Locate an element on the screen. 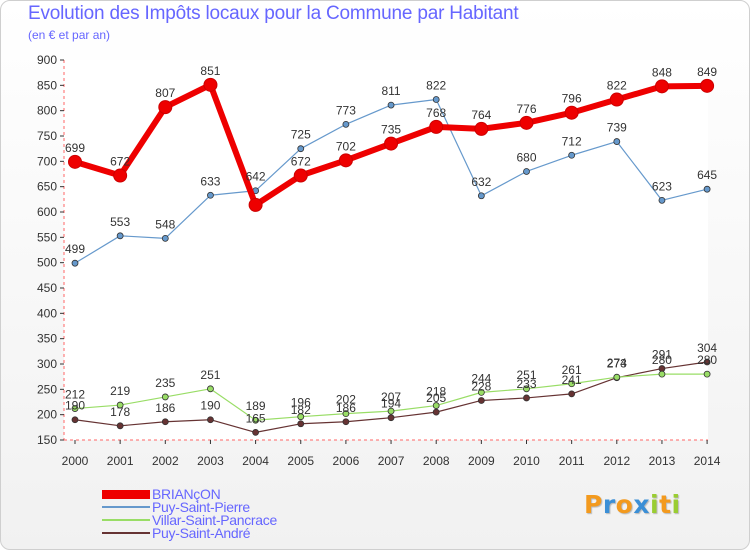 Image resolution: width=750 pixels, height=550 pixels. x-tick-label: 2005 is located at coordinates (300, 461).